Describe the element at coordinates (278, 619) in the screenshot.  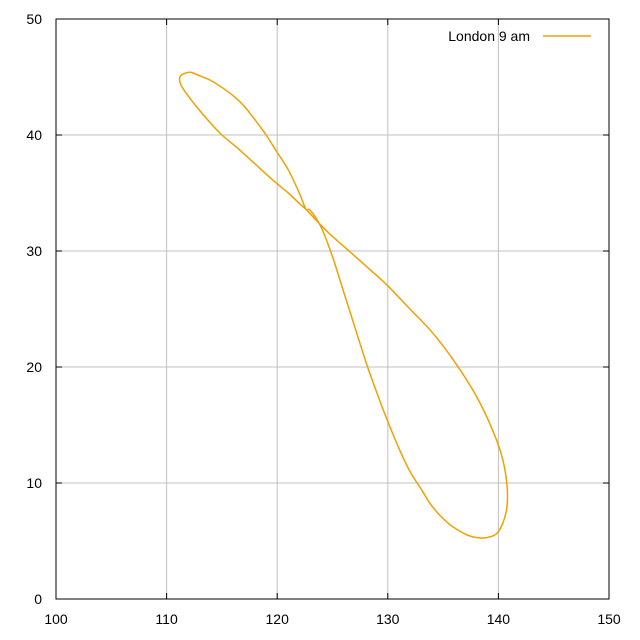
I see `x-tick-label: 120` at that location.